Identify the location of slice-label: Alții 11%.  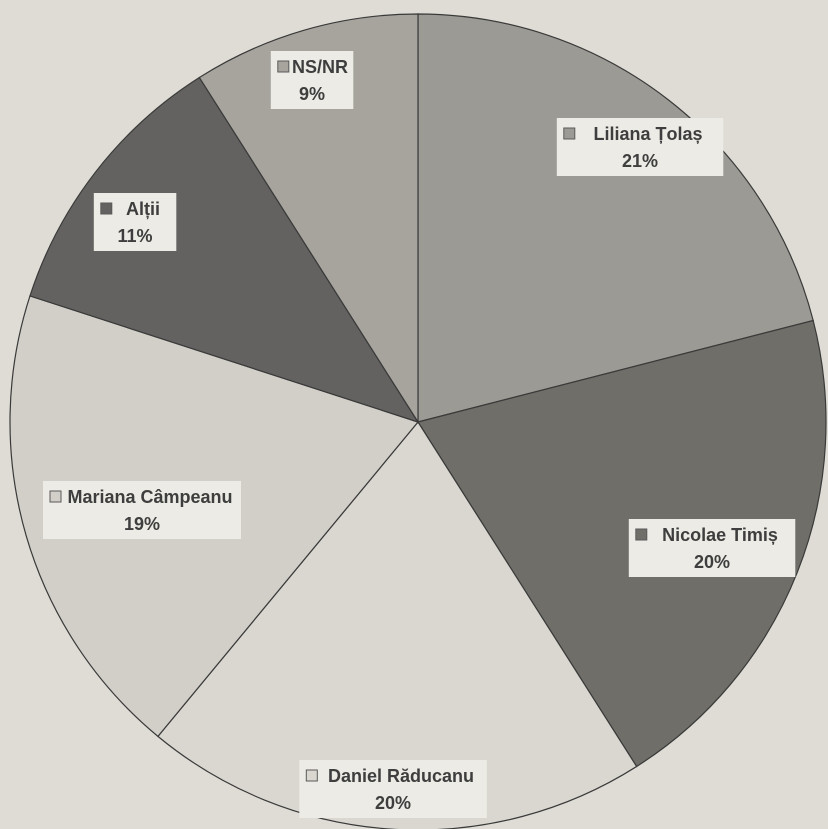
(135, 222).